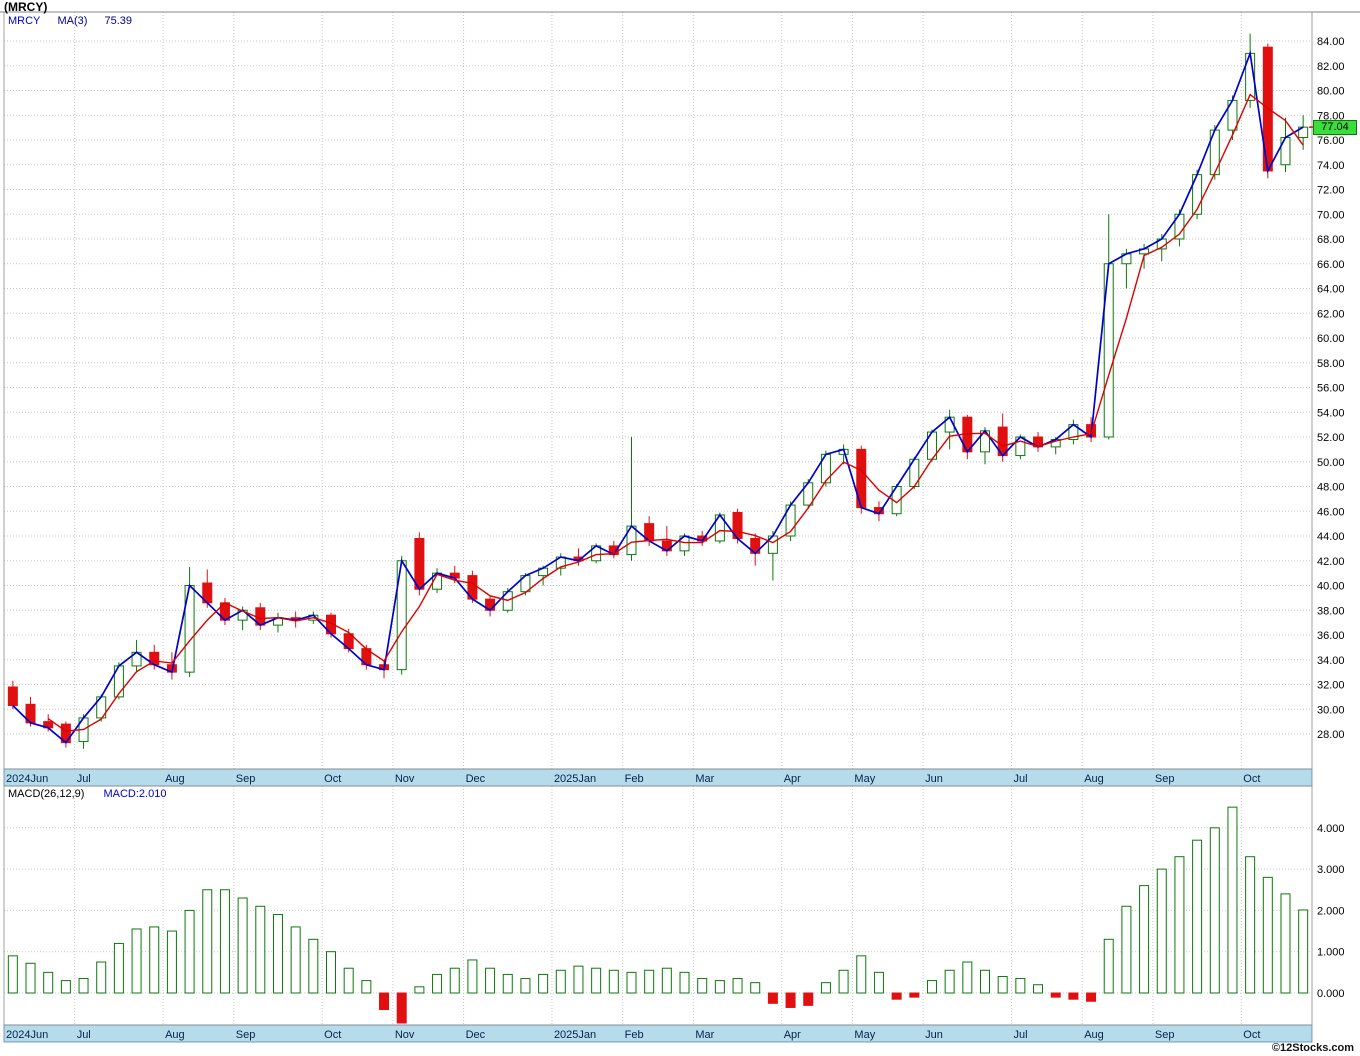 This screenshot has height=1056, width=1360. Describe the element at coordinates (24, 21) in the screenshot. I see `symbol-label: MRCY` at that location.